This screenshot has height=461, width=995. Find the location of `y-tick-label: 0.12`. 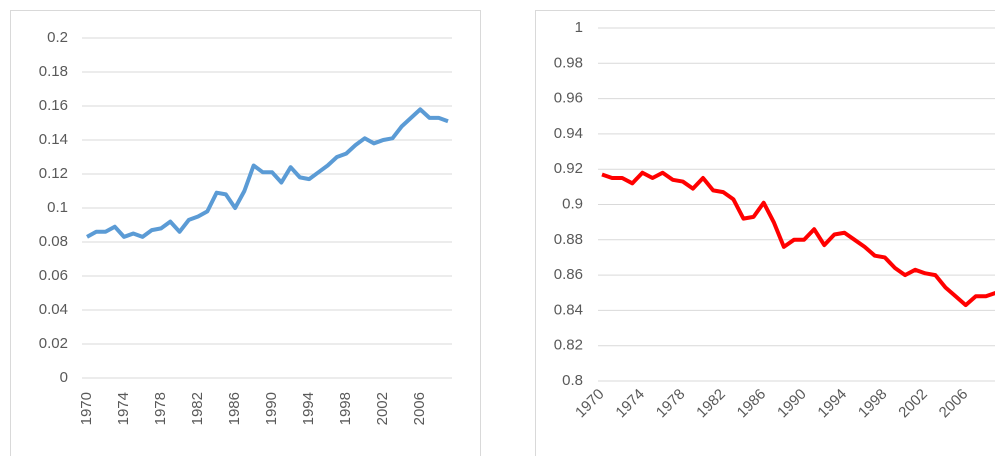

y-tick-label: 0.12 is located at coordinates (53, 173).